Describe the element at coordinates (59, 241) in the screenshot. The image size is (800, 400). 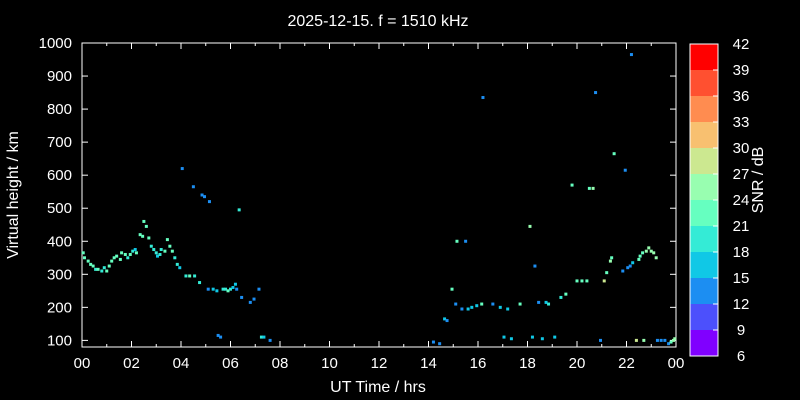
I see `y-tick-label: 400` at that location.